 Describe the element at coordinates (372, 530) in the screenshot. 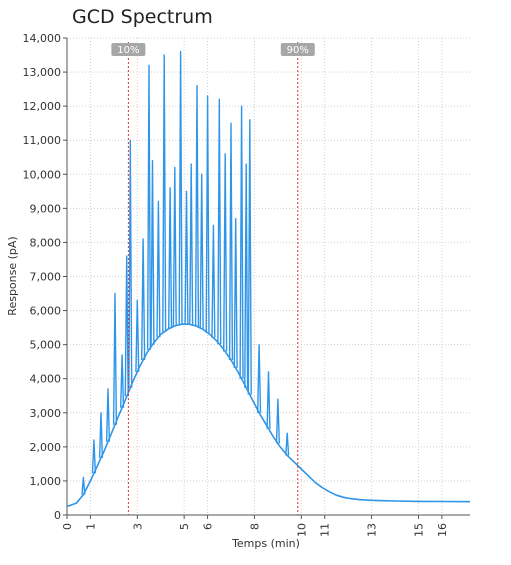

I see `x-tick-label: 13` at that location.